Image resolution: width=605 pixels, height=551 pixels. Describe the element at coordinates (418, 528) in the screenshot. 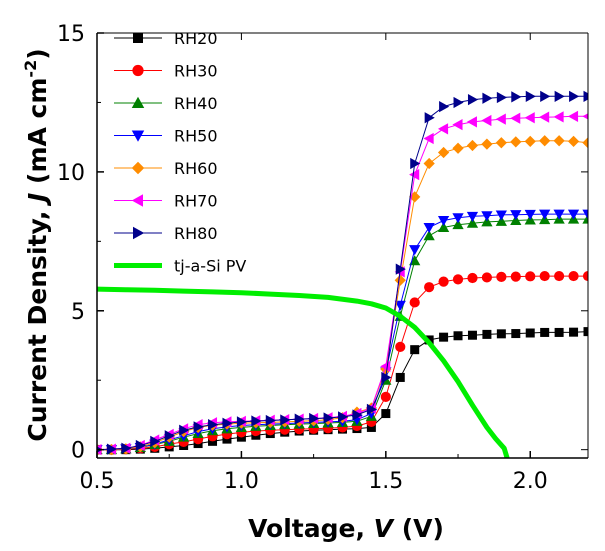

I see `x-axis-title-suffix: (V)` at that location.